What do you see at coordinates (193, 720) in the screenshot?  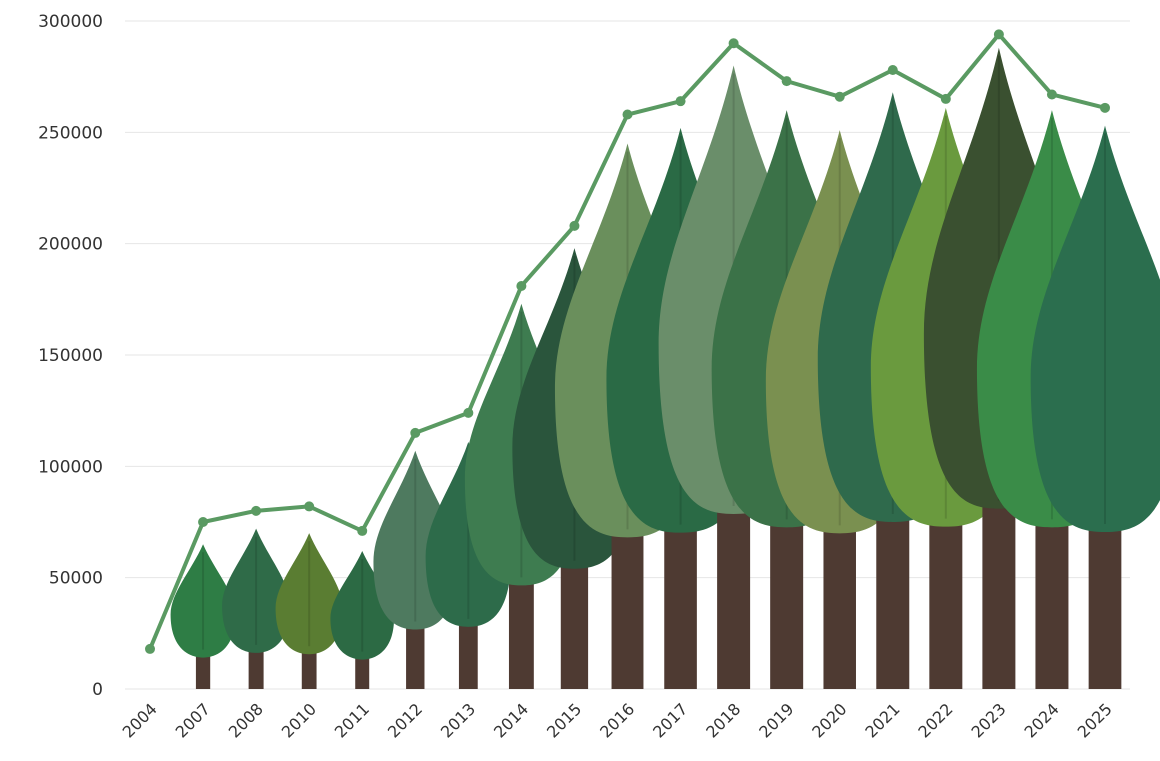 I see `x-tick-label: 2007` at bounding box center [193, 720].